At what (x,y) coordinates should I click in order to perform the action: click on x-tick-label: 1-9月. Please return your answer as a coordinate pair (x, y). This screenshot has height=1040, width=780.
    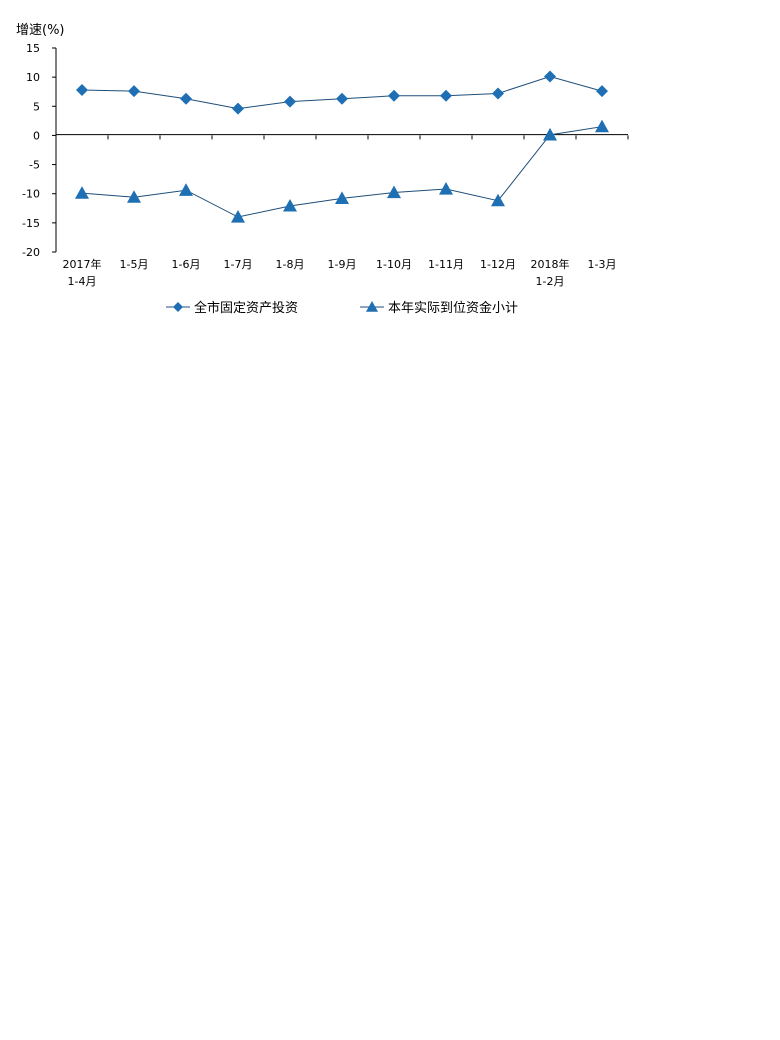
    Looking at the image, I should click on (342, 264).